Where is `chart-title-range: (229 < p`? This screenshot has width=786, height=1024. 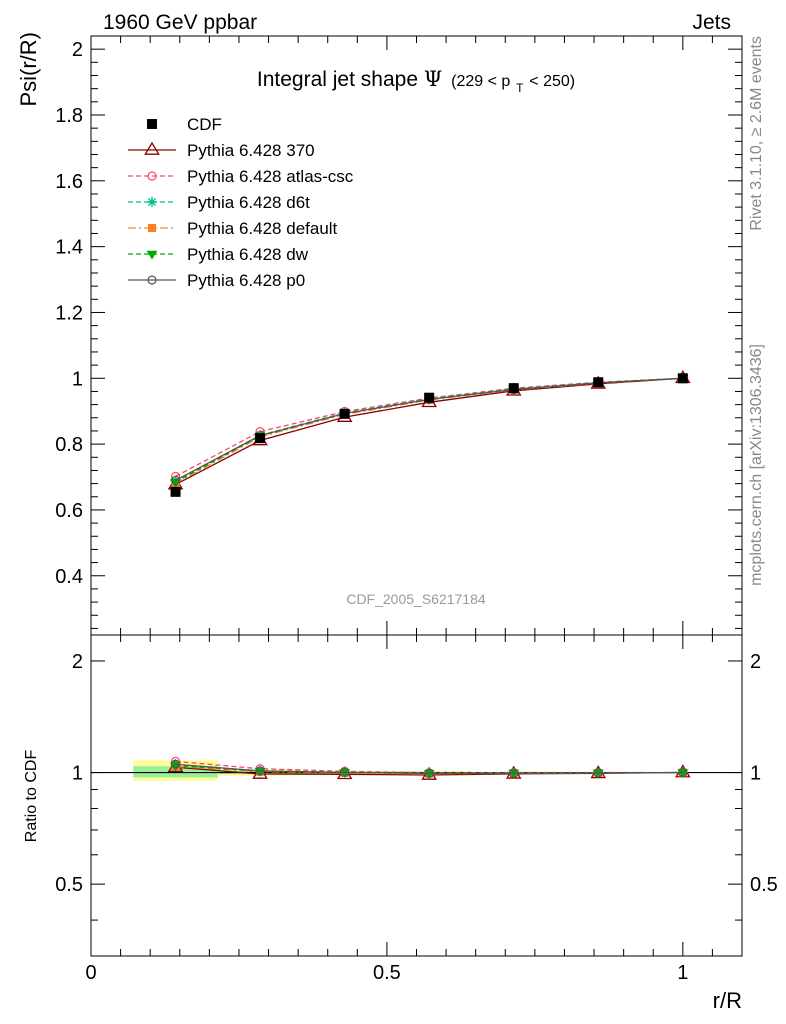 chart-title-range: (229 < p is located at coordinates (480, 81).